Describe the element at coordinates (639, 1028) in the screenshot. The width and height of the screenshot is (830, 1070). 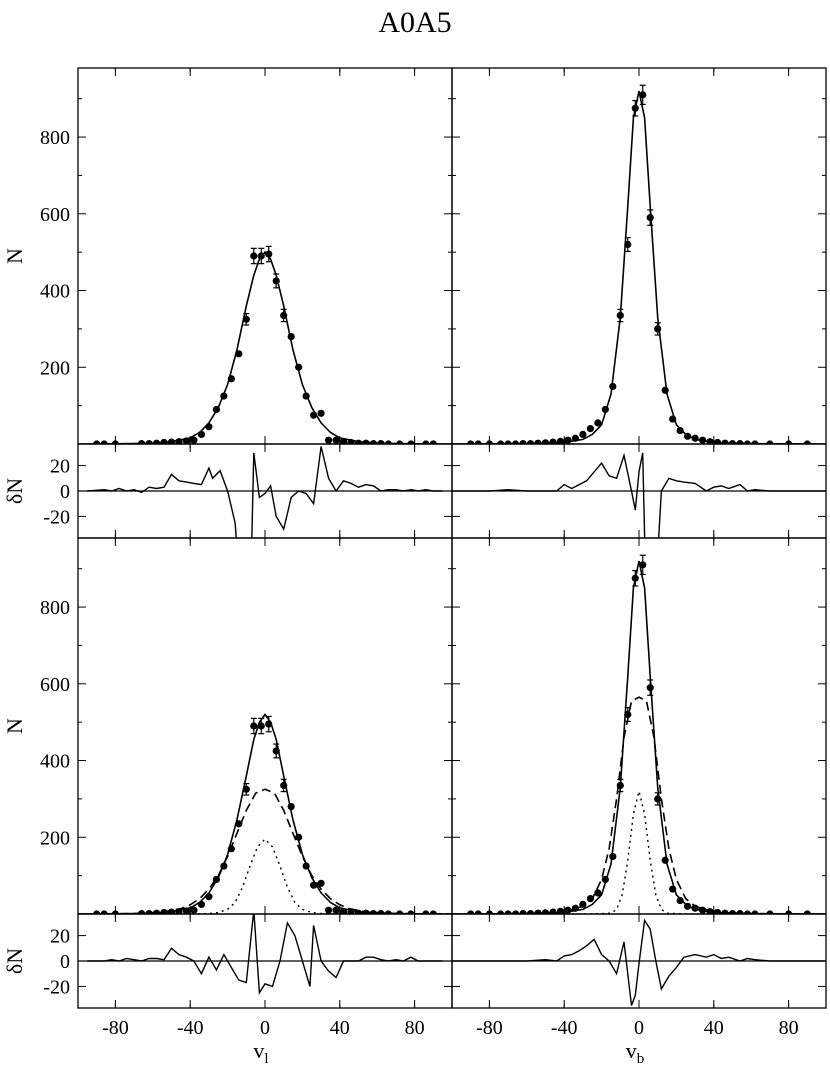
I see `x-tick-label: 0` at that location.